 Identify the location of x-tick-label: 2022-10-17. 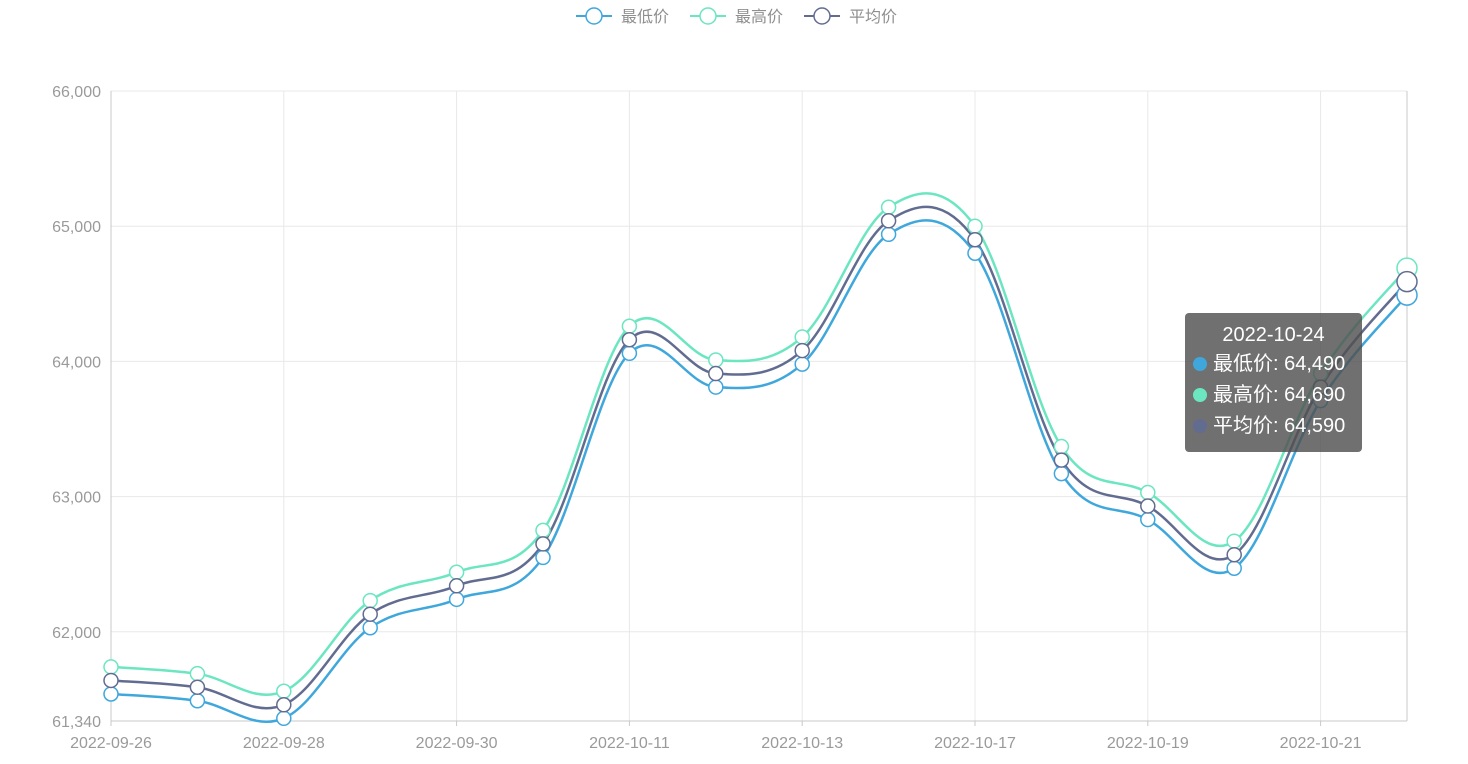
(975, 743).